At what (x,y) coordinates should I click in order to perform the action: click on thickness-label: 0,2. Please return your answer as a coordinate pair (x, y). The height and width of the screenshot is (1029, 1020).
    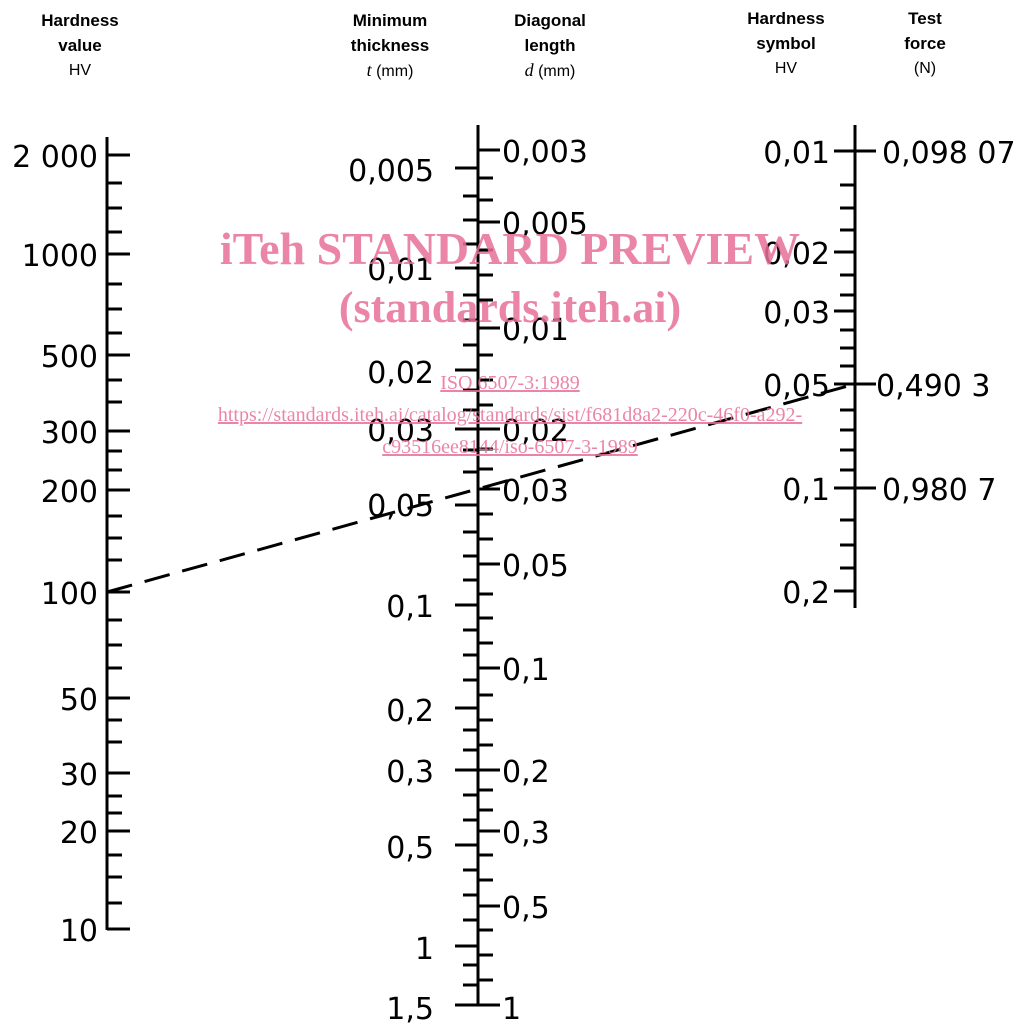
    Looking at the image, I should click on (410, 711).